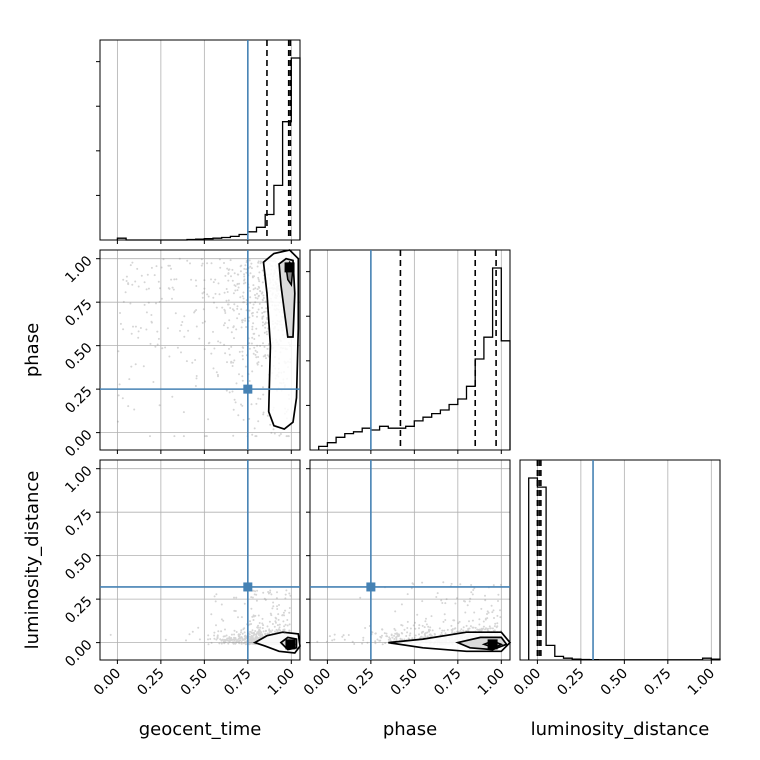 The height and width of the screenshot is (760, 760). I want to click on histogram-step, so click(414, 358).